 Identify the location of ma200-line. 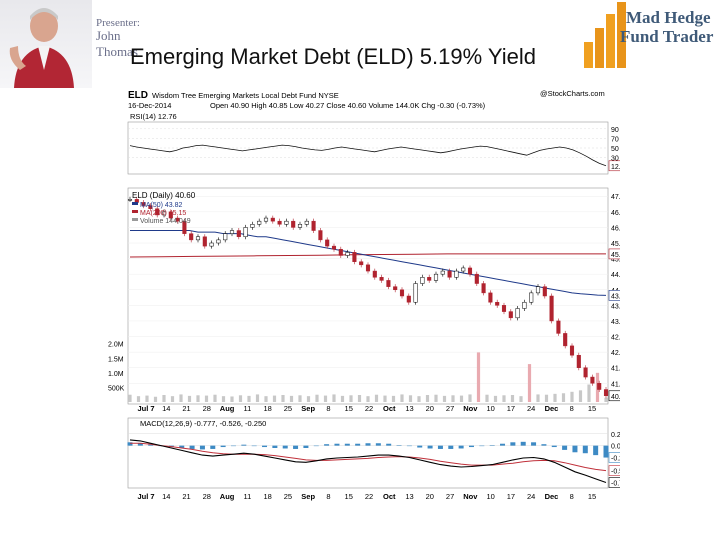
(367, 255).